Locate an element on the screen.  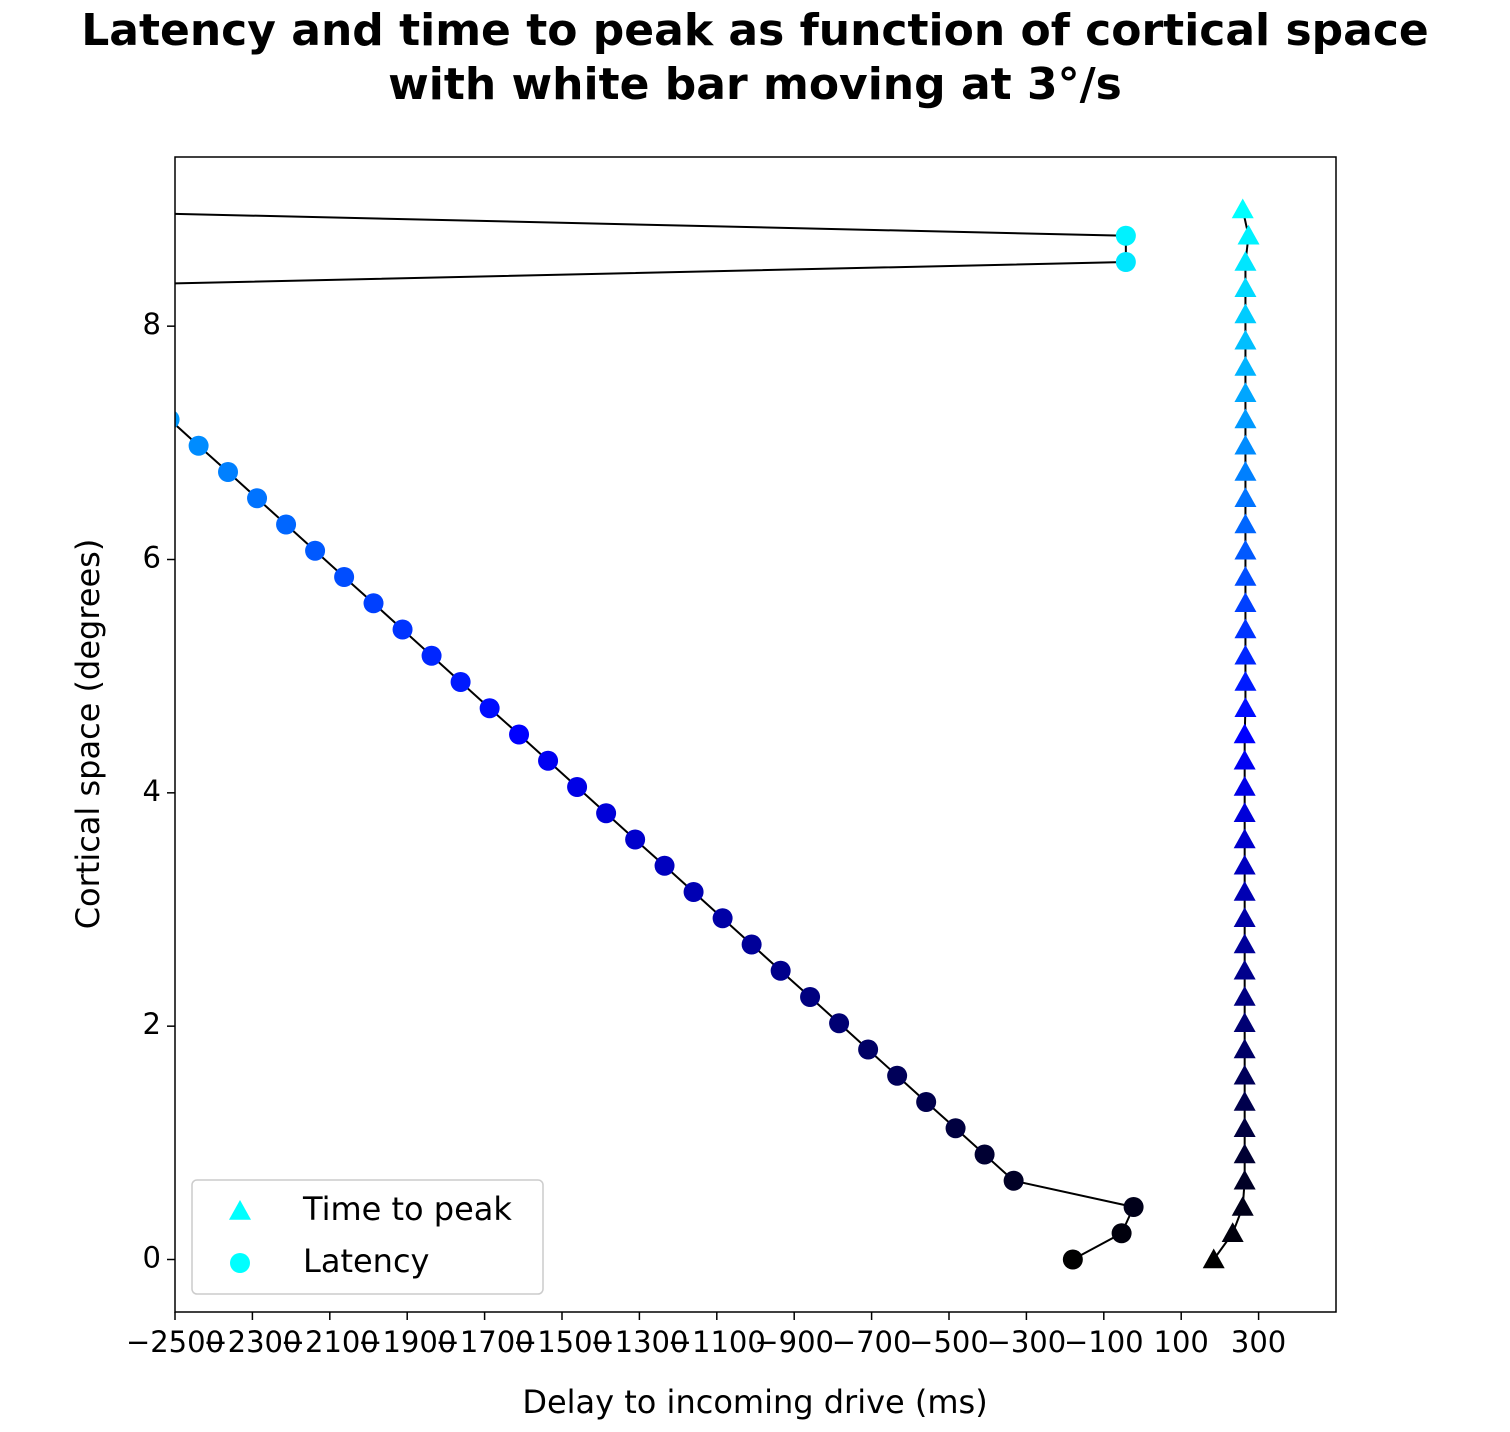
x-tick-label: −300 is located at coordinates (1027, 1342).